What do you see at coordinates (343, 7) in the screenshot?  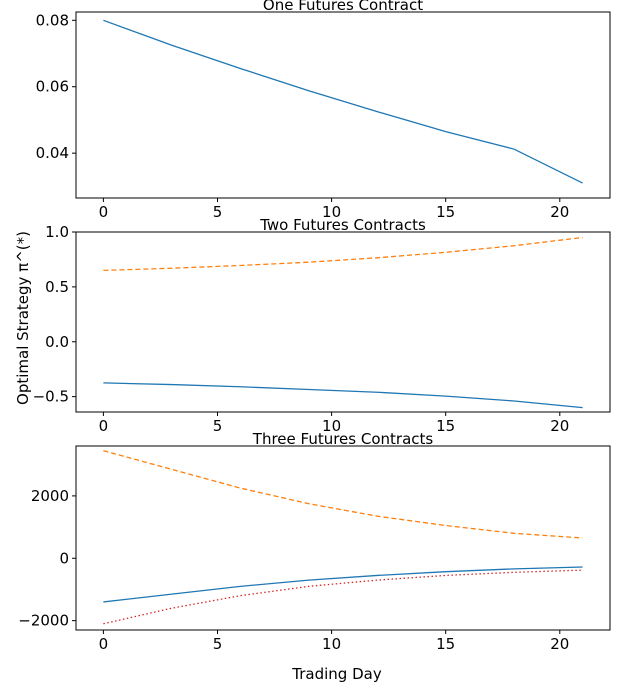 I see `chart-title: One Futures Contract` at bounding box center [343, 7].